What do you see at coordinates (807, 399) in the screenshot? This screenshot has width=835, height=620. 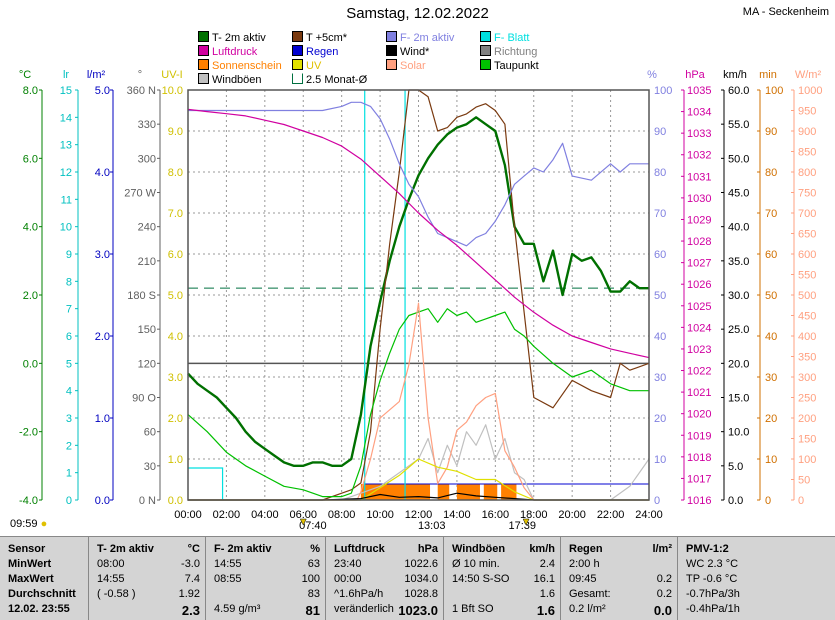 I see `axis-tick-label: 250` at bounding box center [807, 399].